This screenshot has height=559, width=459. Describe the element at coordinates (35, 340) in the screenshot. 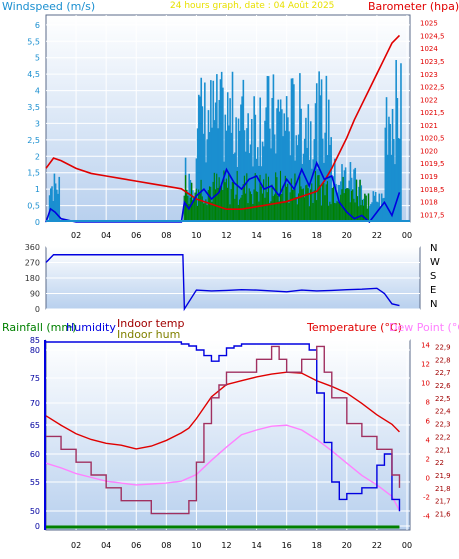

I see `humidity-tick-label: 85` at that location.